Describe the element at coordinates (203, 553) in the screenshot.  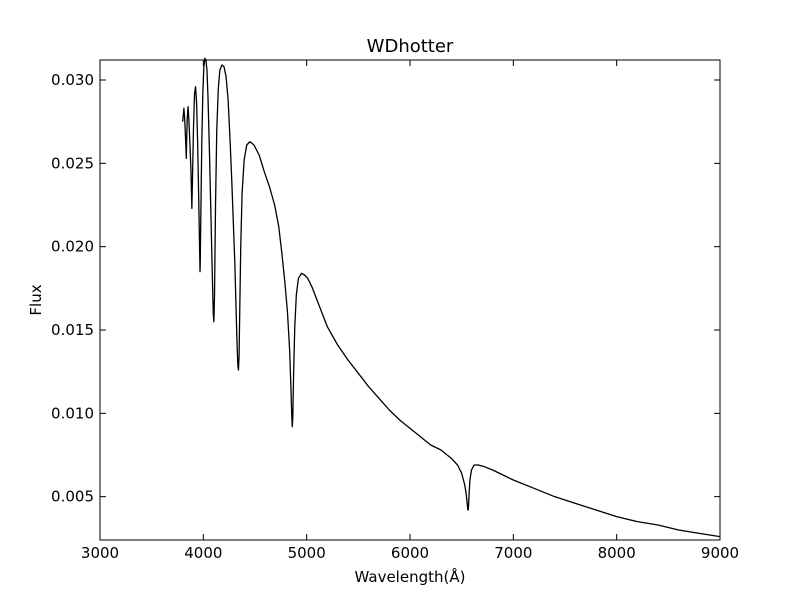
I see `x-tick-label: 4000` at that location.